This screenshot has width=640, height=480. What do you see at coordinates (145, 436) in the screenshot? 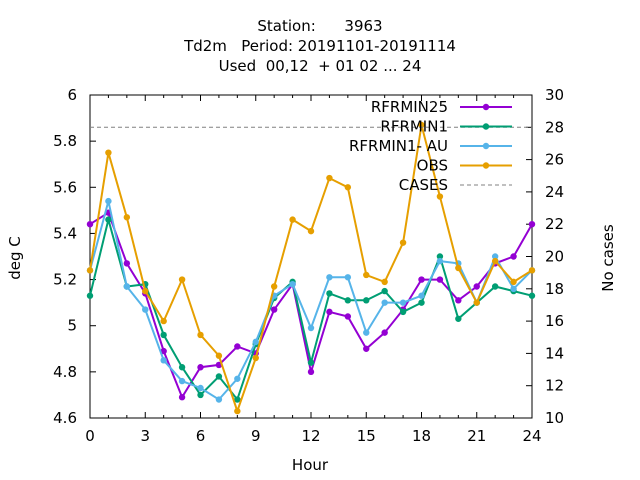
I see `x-tick-label: 3` at bounding box center [145, 436].